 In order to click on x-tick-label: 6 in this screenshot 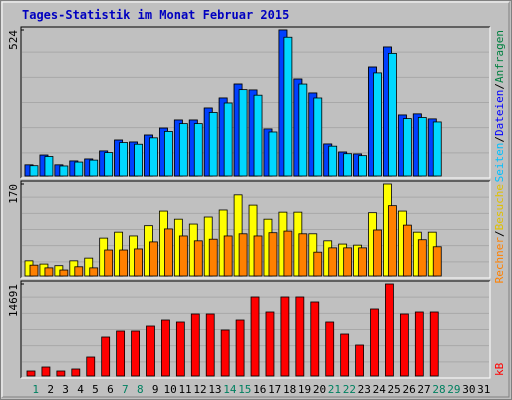, I will do `click(110, 389)`.